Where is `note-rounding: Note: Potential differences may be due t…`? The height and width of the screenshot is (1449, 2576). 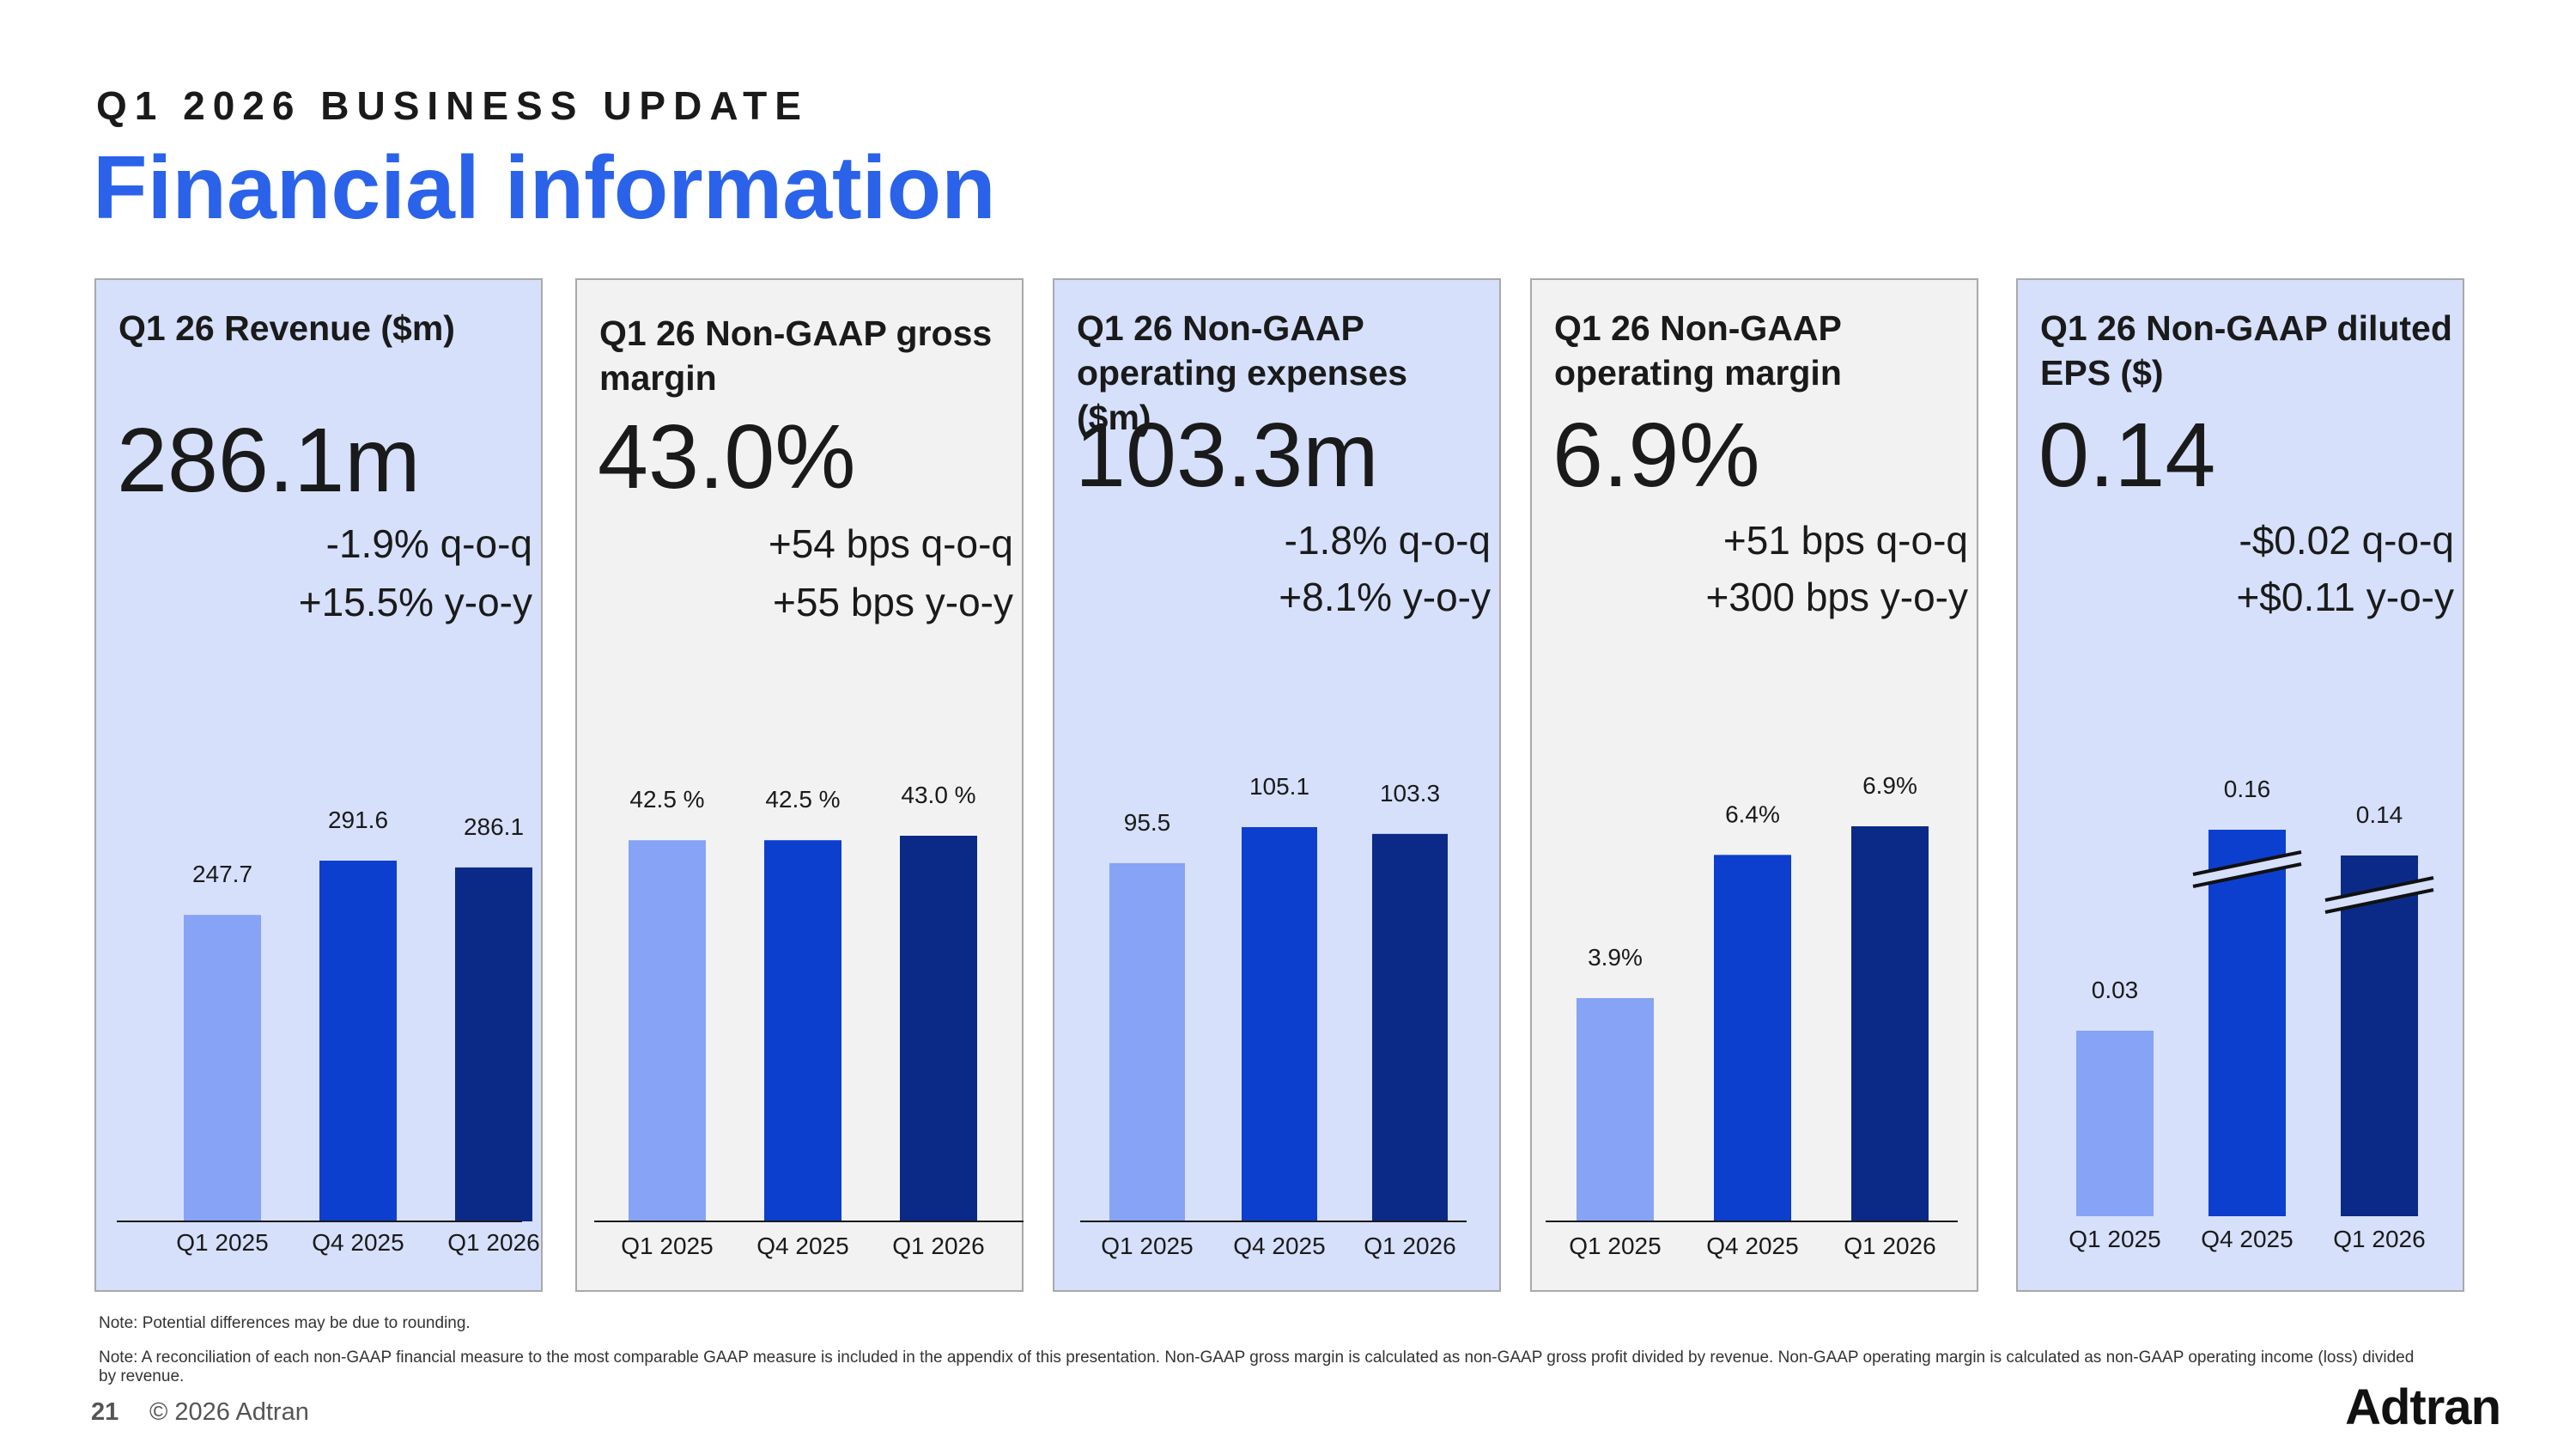 note-rounding: Note: Potential differences may be due t… is located at coordinates (285, 1323).